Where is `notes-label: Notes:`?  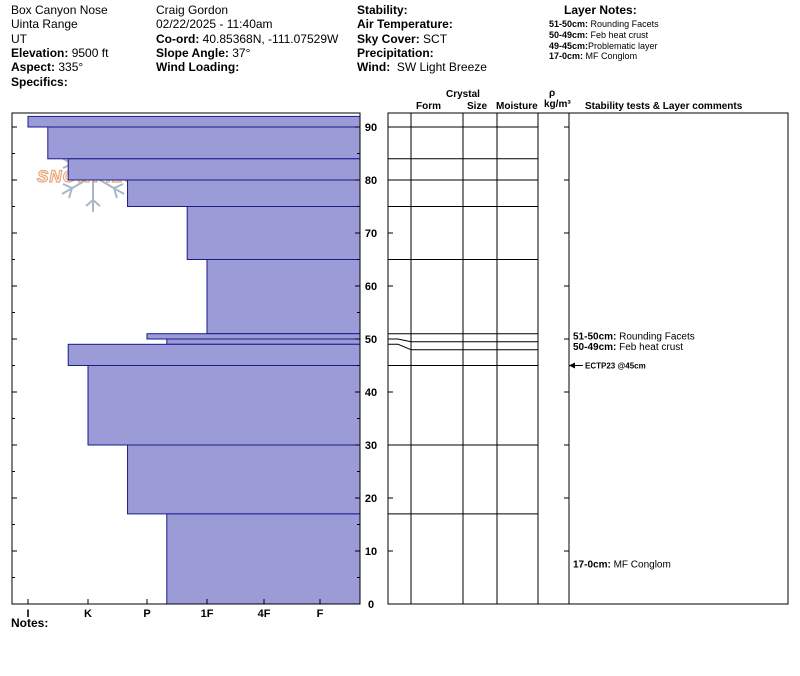 notes-label: Notes: is located at coordinates (30, 623).